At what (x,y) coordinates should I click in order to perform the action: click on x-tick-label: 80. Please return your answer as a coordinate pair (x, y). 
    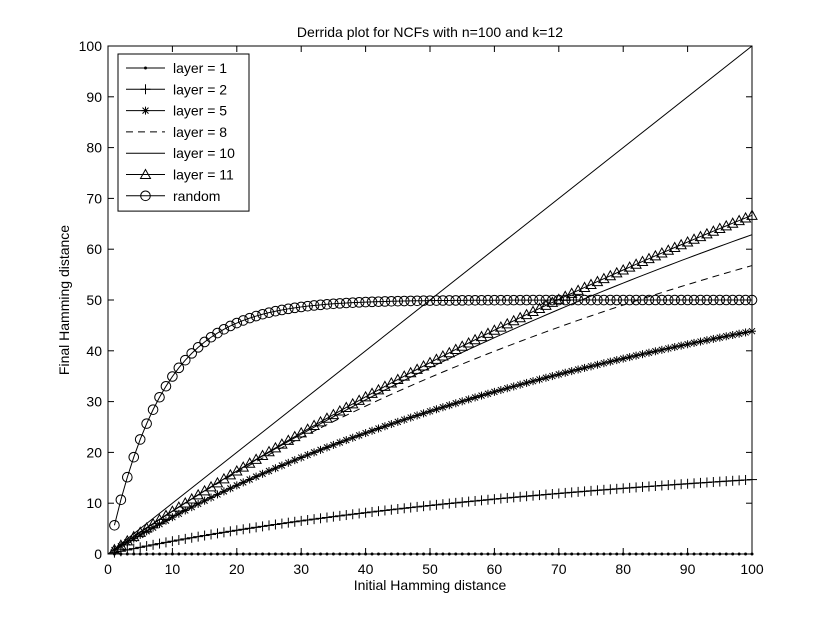
    Looking at the image, I should click on (623, 569).